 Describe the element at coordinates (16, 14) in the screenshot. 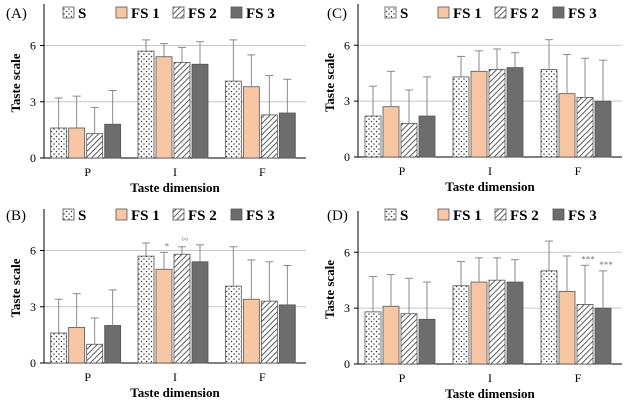

I see `panel-label: (A)` at that location.